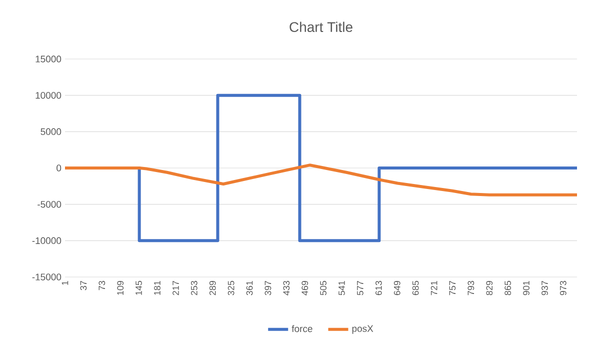 The image size is (605, 359). I want to click on x-tick-label: 577, so click(360, 288).